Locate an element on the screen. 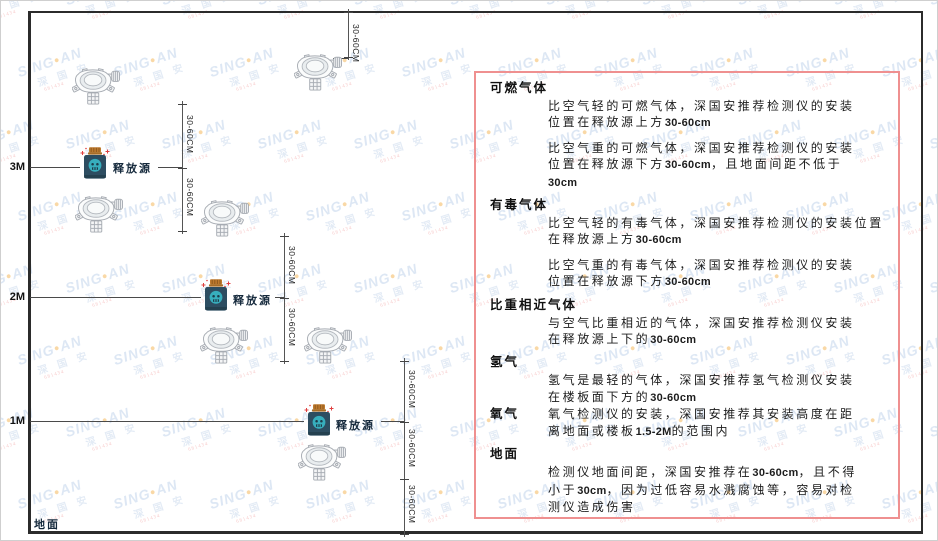 This screenshot has height=541, width=938. connector-2m is located at coordinates (279, 297).